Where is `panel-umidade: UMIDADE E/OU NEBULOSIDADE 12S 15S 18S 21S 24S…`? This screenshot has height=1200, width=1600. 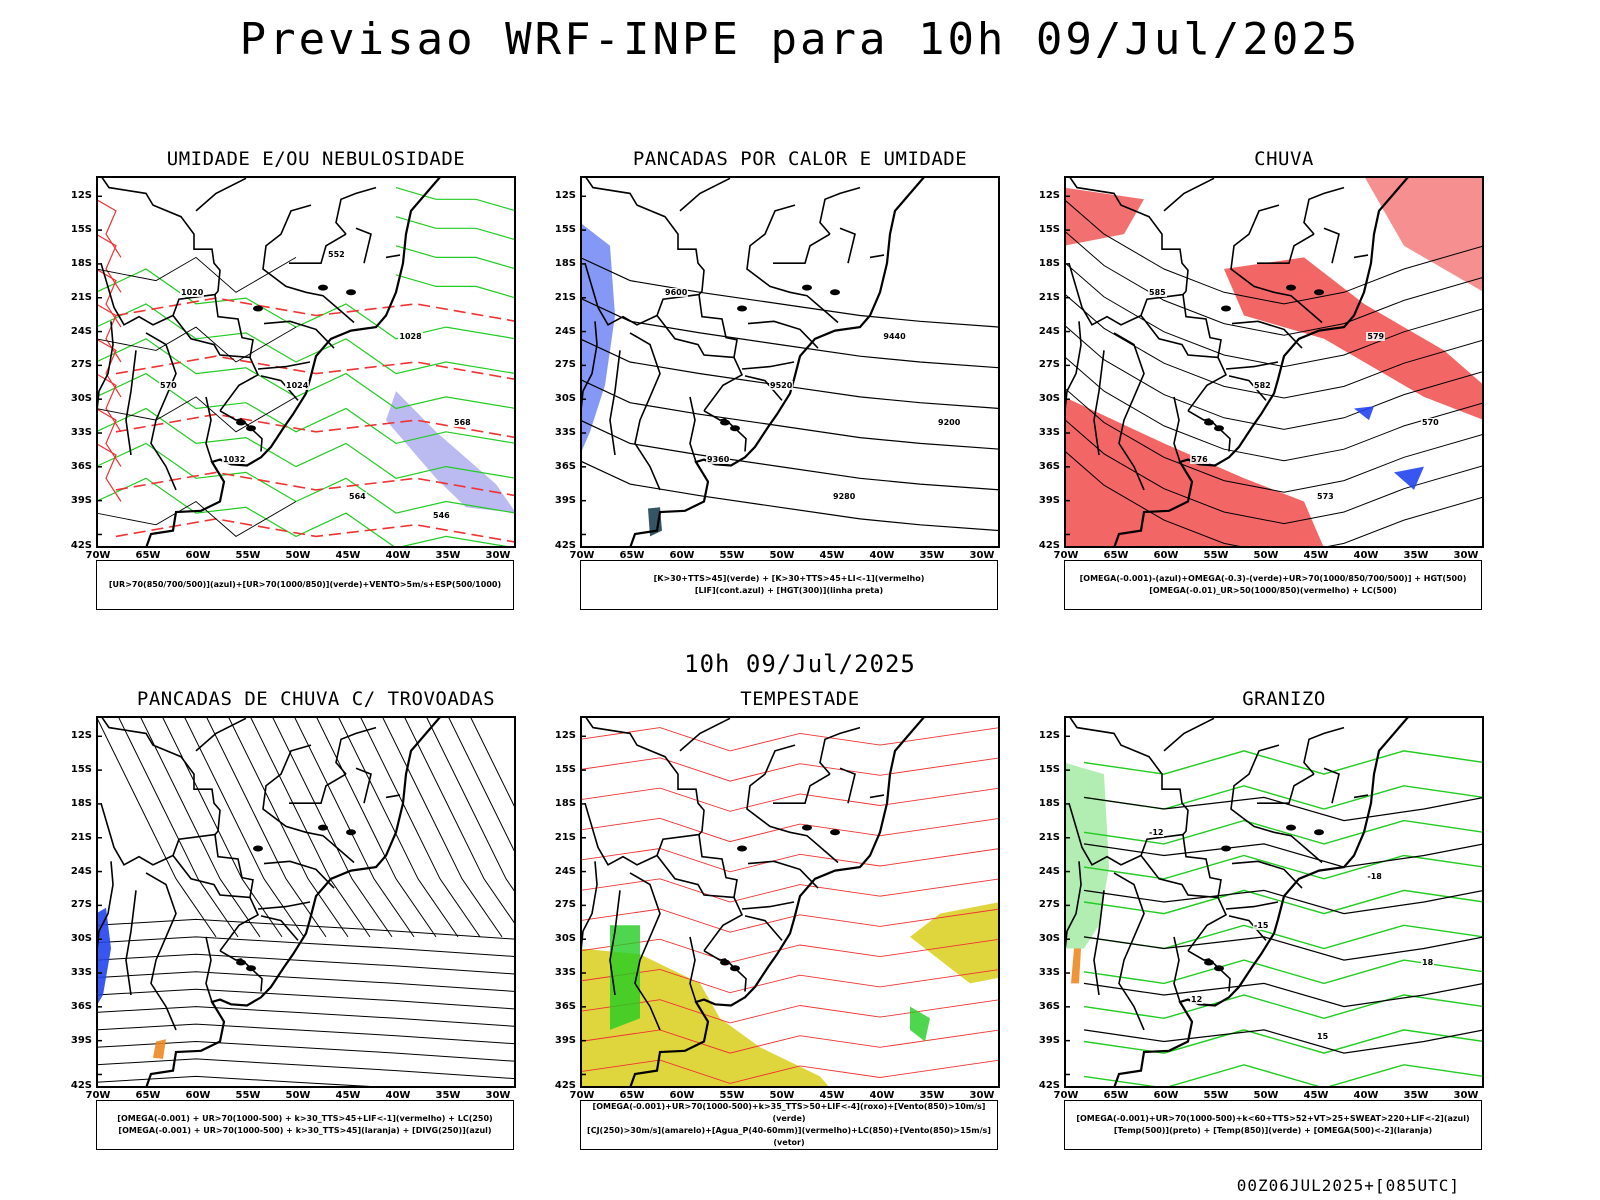
panel-umidade: UMIDADE E/OU NEBULOSIDADE 12S 15S 18S 21S 24S… is located at coordinates (316, 388).